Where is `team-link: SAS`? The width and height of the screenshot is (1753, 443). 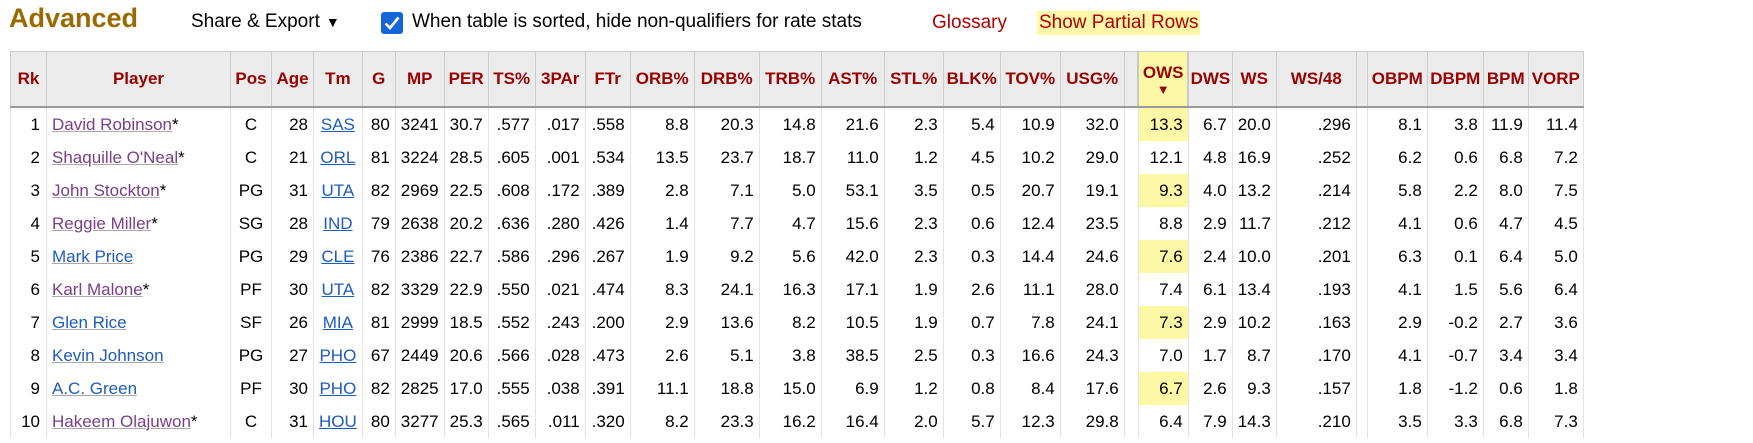 team-link: SAS is located at coordinates (337, 124).